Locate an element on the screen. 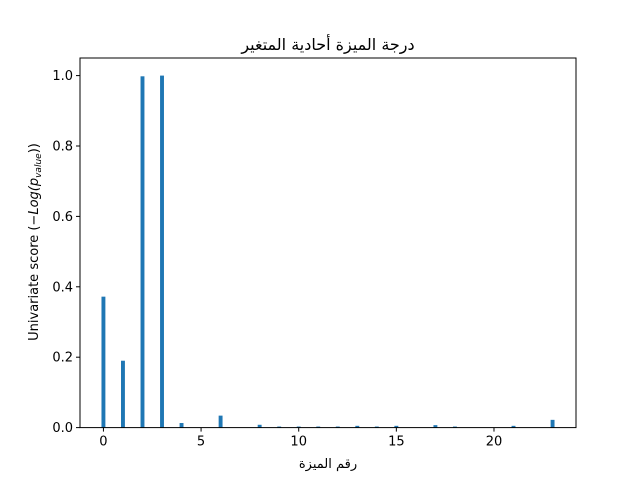  y-tick-label: 0.4 is located at coordinates (62, 287).